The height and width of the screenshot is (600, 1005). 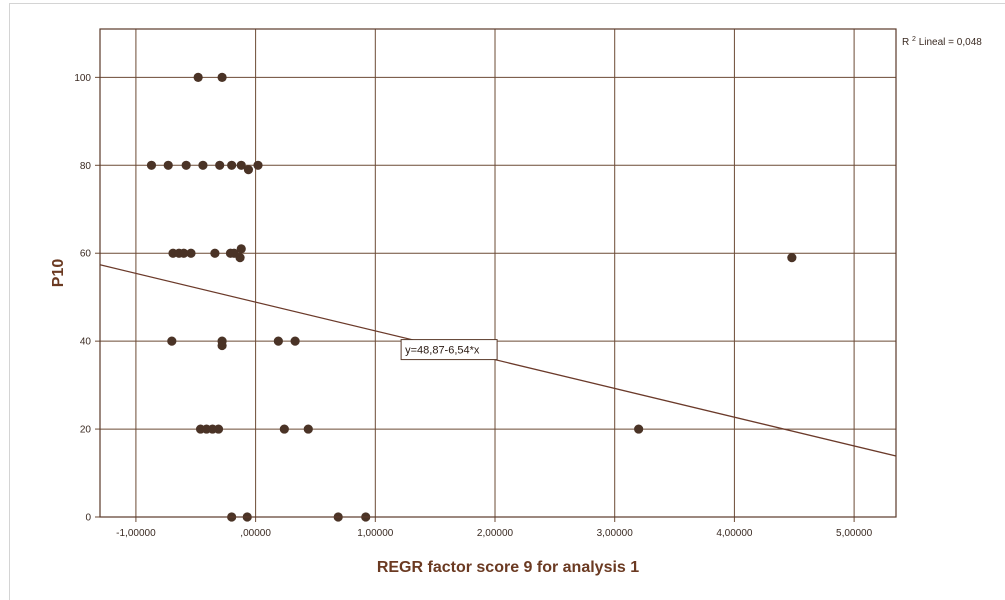 What do you see at coordinates (86, 430) in the screenshot?
I see `y-tick-label: 20` at bounding box center [86, 430].